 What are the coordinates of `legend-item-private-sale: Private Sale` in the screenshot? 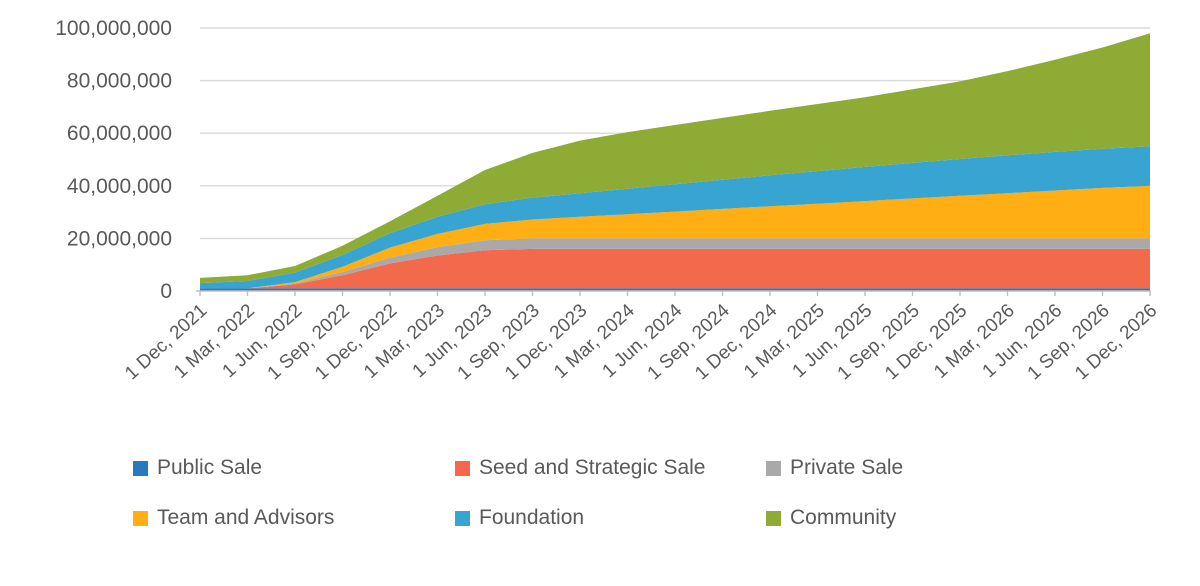 It's located at (834, 468).